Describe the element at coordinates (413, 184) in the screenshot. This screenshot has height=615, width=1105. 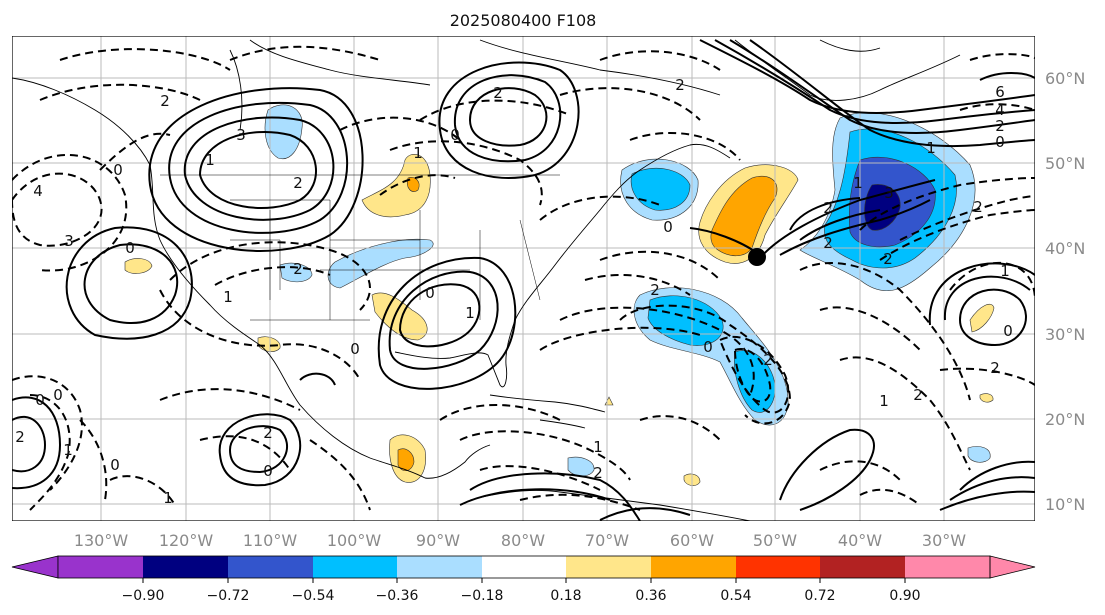
I see `shading-orange-great-lakes` at that location.